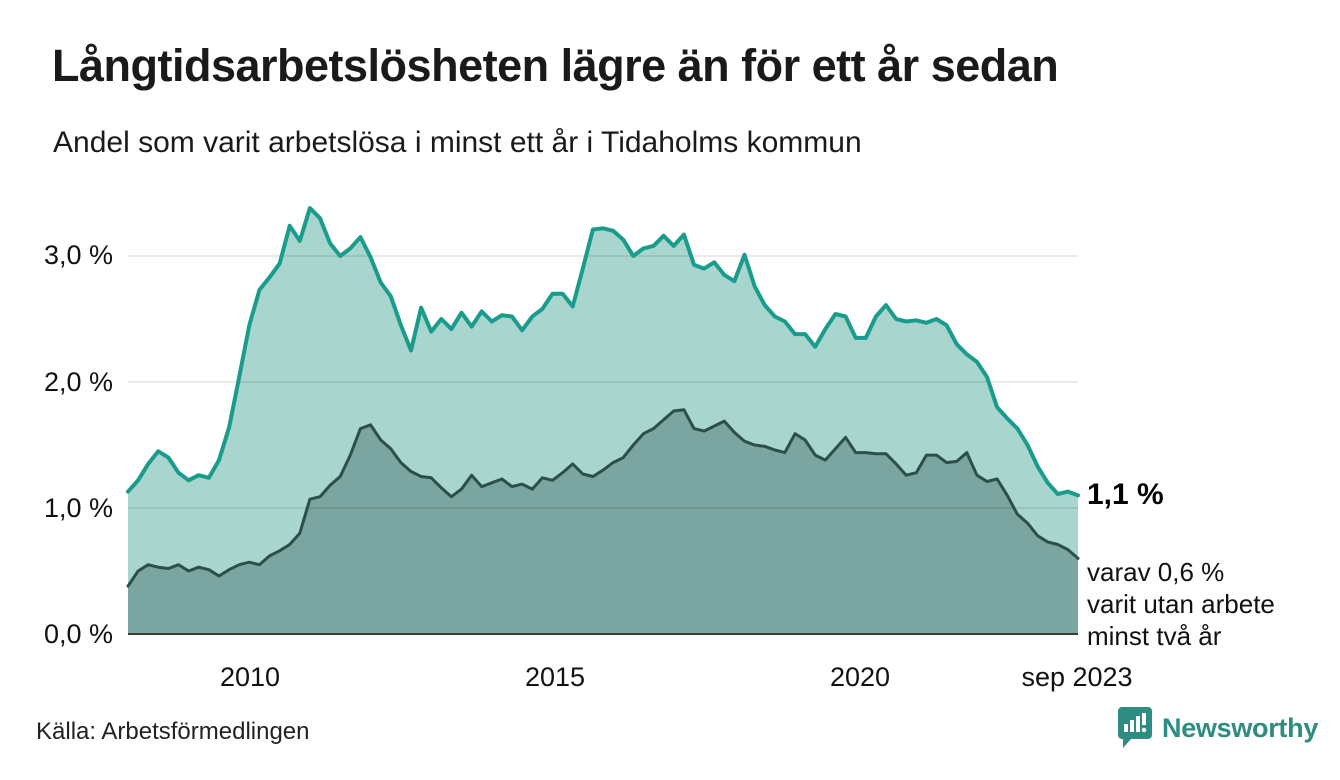 This screenshot has height=780, width=1340. I want to click on annotation-line: varit utan arbete, so click(1181, 604).